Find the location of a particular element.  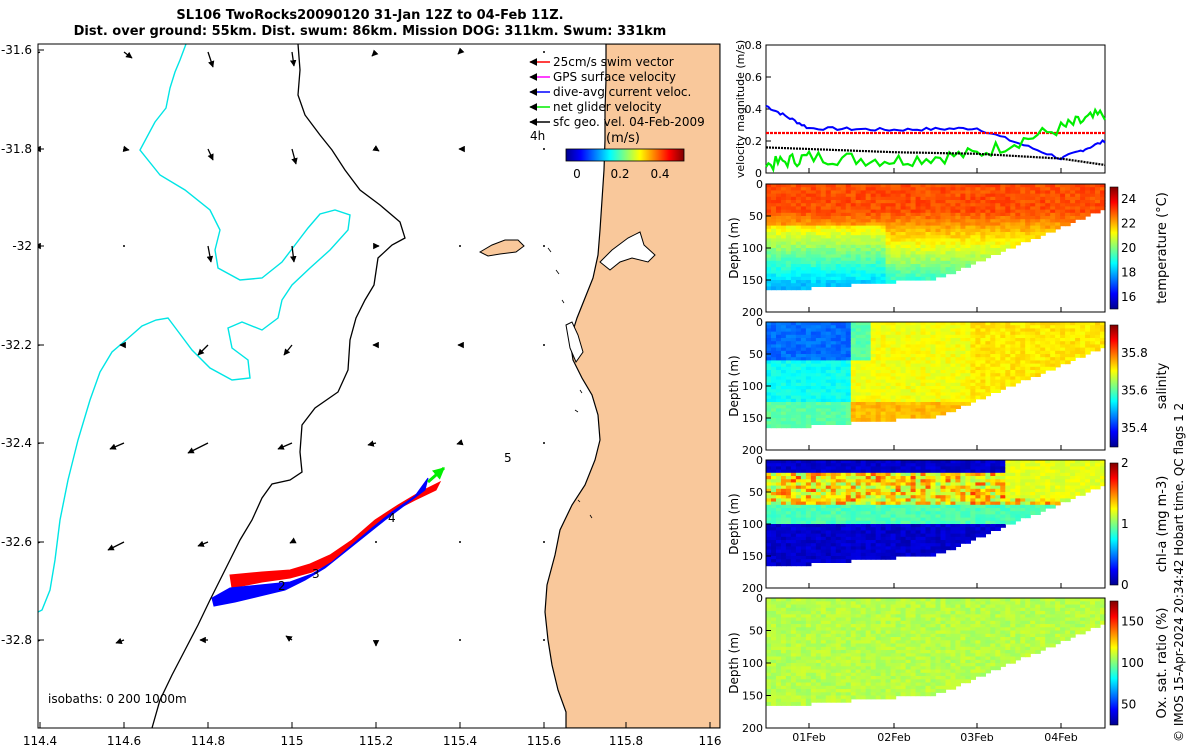

net-velocity-arrow is located at coordinates (436, 475).